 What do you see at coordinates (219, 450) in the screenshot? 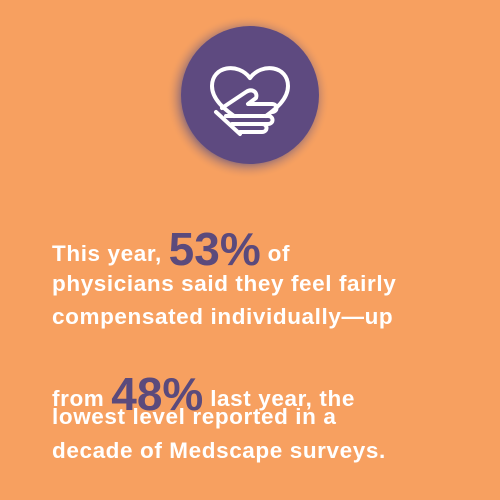
I see `text-line: decade of Medscape surveys.` at bounding box center [219, 450].